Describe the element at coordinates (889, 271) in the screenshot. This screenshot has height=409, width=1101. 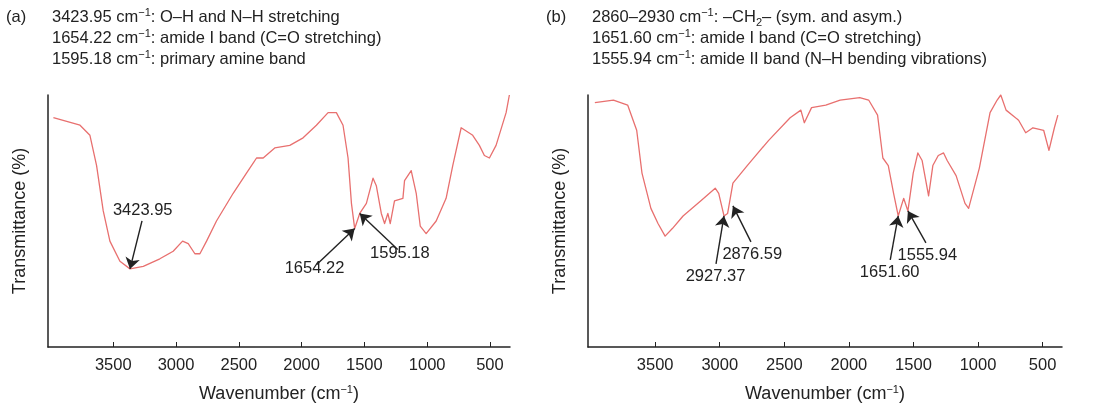
I see `annotation: 1651.60` at that location.